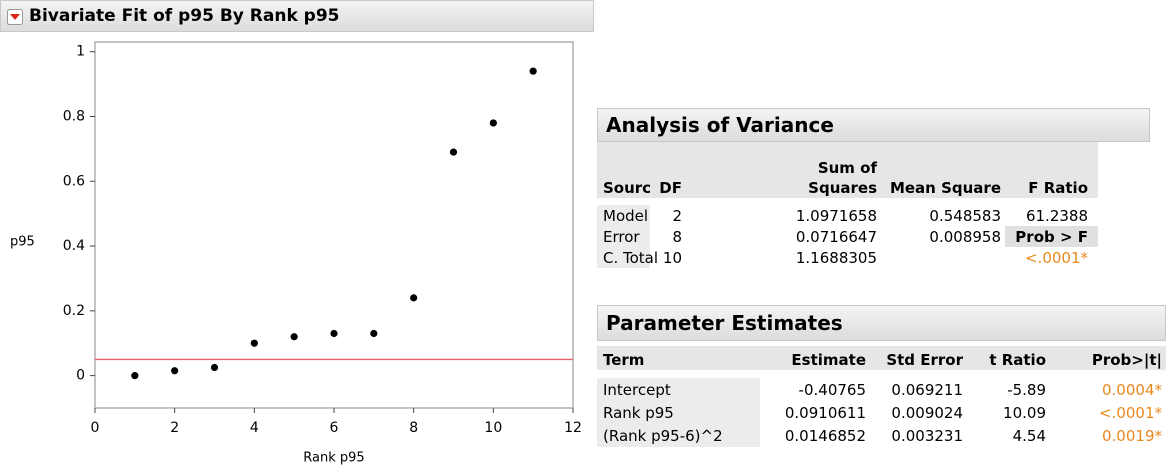  What do you see at coordinates (720, 125) in the screenshot?
I see `anova-title: Analysis of Variance` at bounding box center [720, 125].